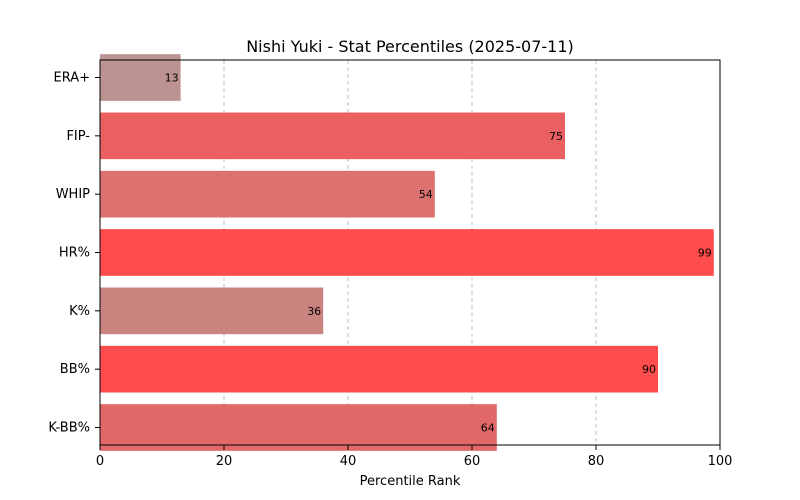  I want to click on bar-value-label: 75, so click(556, 136).